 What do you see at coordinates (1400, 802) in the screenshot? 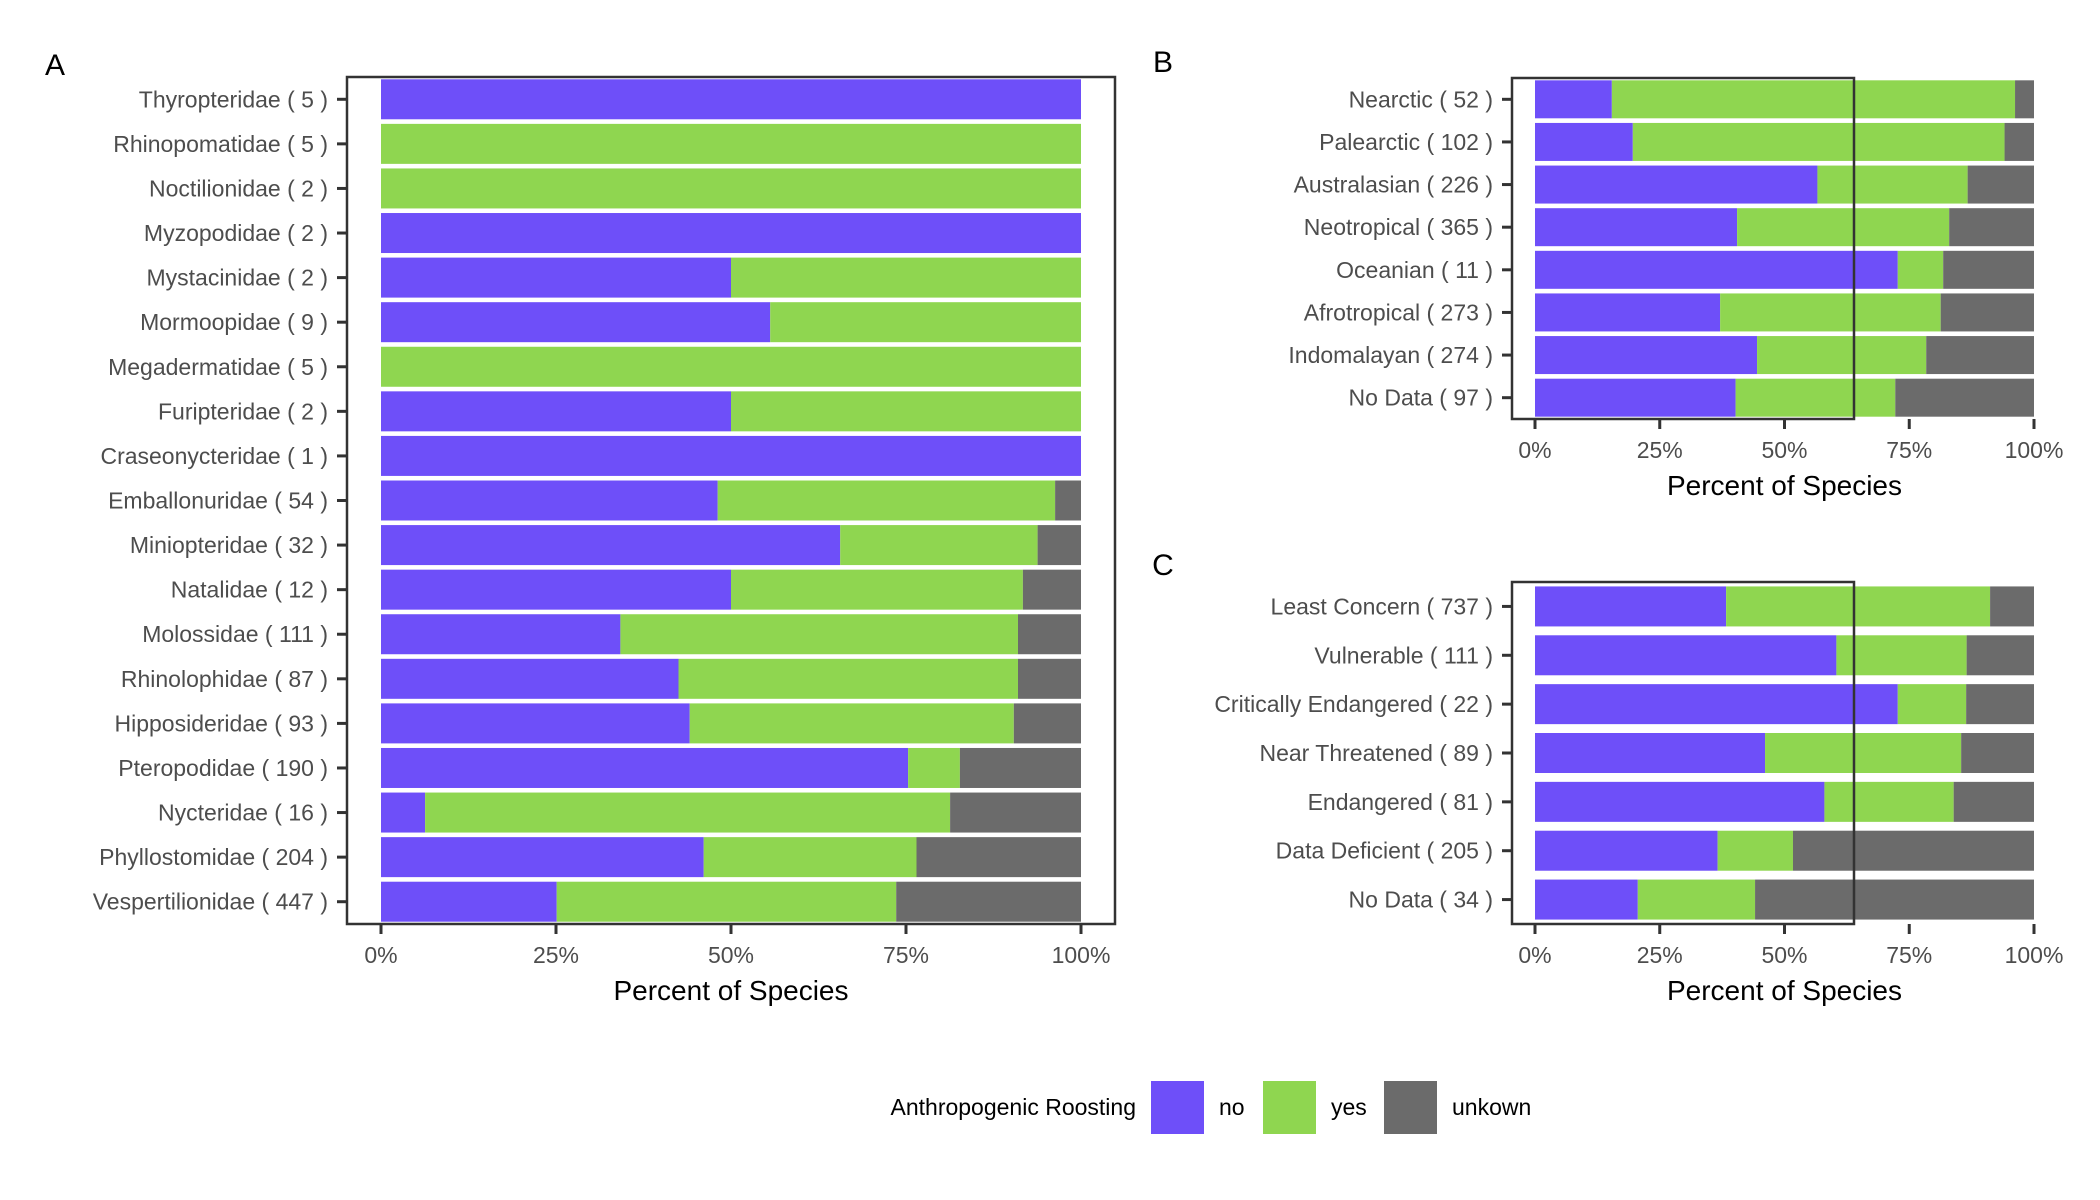
I see `category-label: Endangered ( 81 )` at bounding box center [1400, 802].